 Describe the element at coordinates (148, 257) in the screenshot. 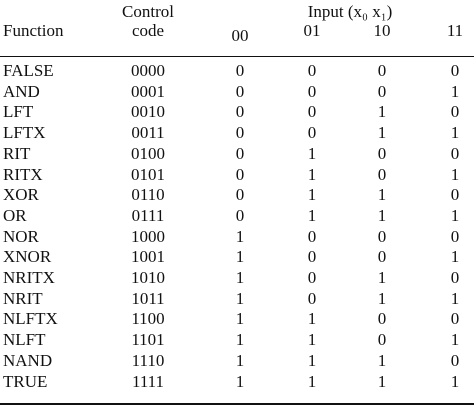

I see `control-code: 1001` at that location.